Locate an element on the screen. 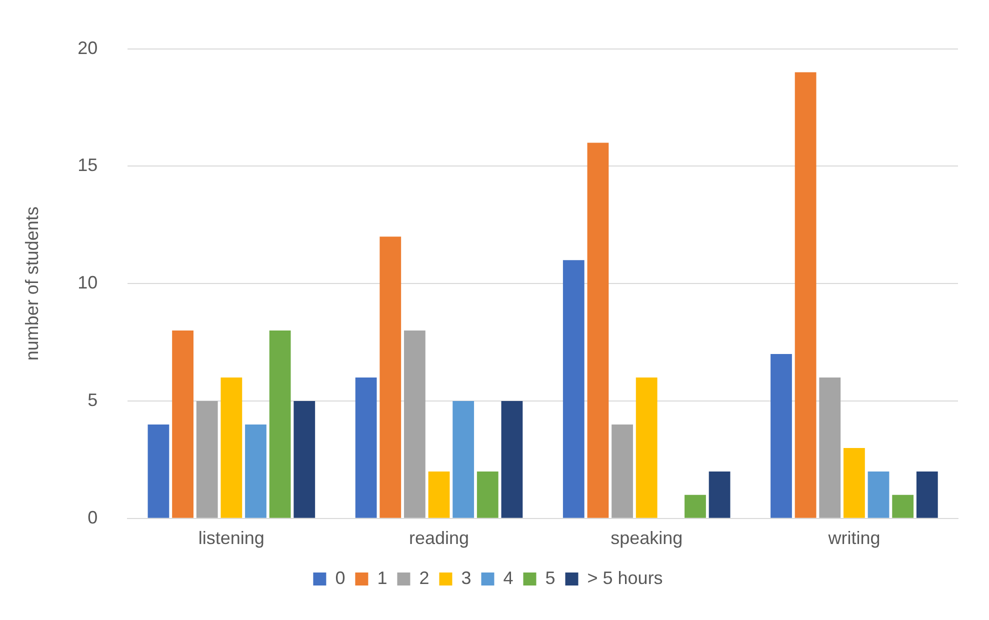 Image resolution: width=989 pixels, height=620 pixels. x-tick-label: listening is located at coordinates (231, 538).